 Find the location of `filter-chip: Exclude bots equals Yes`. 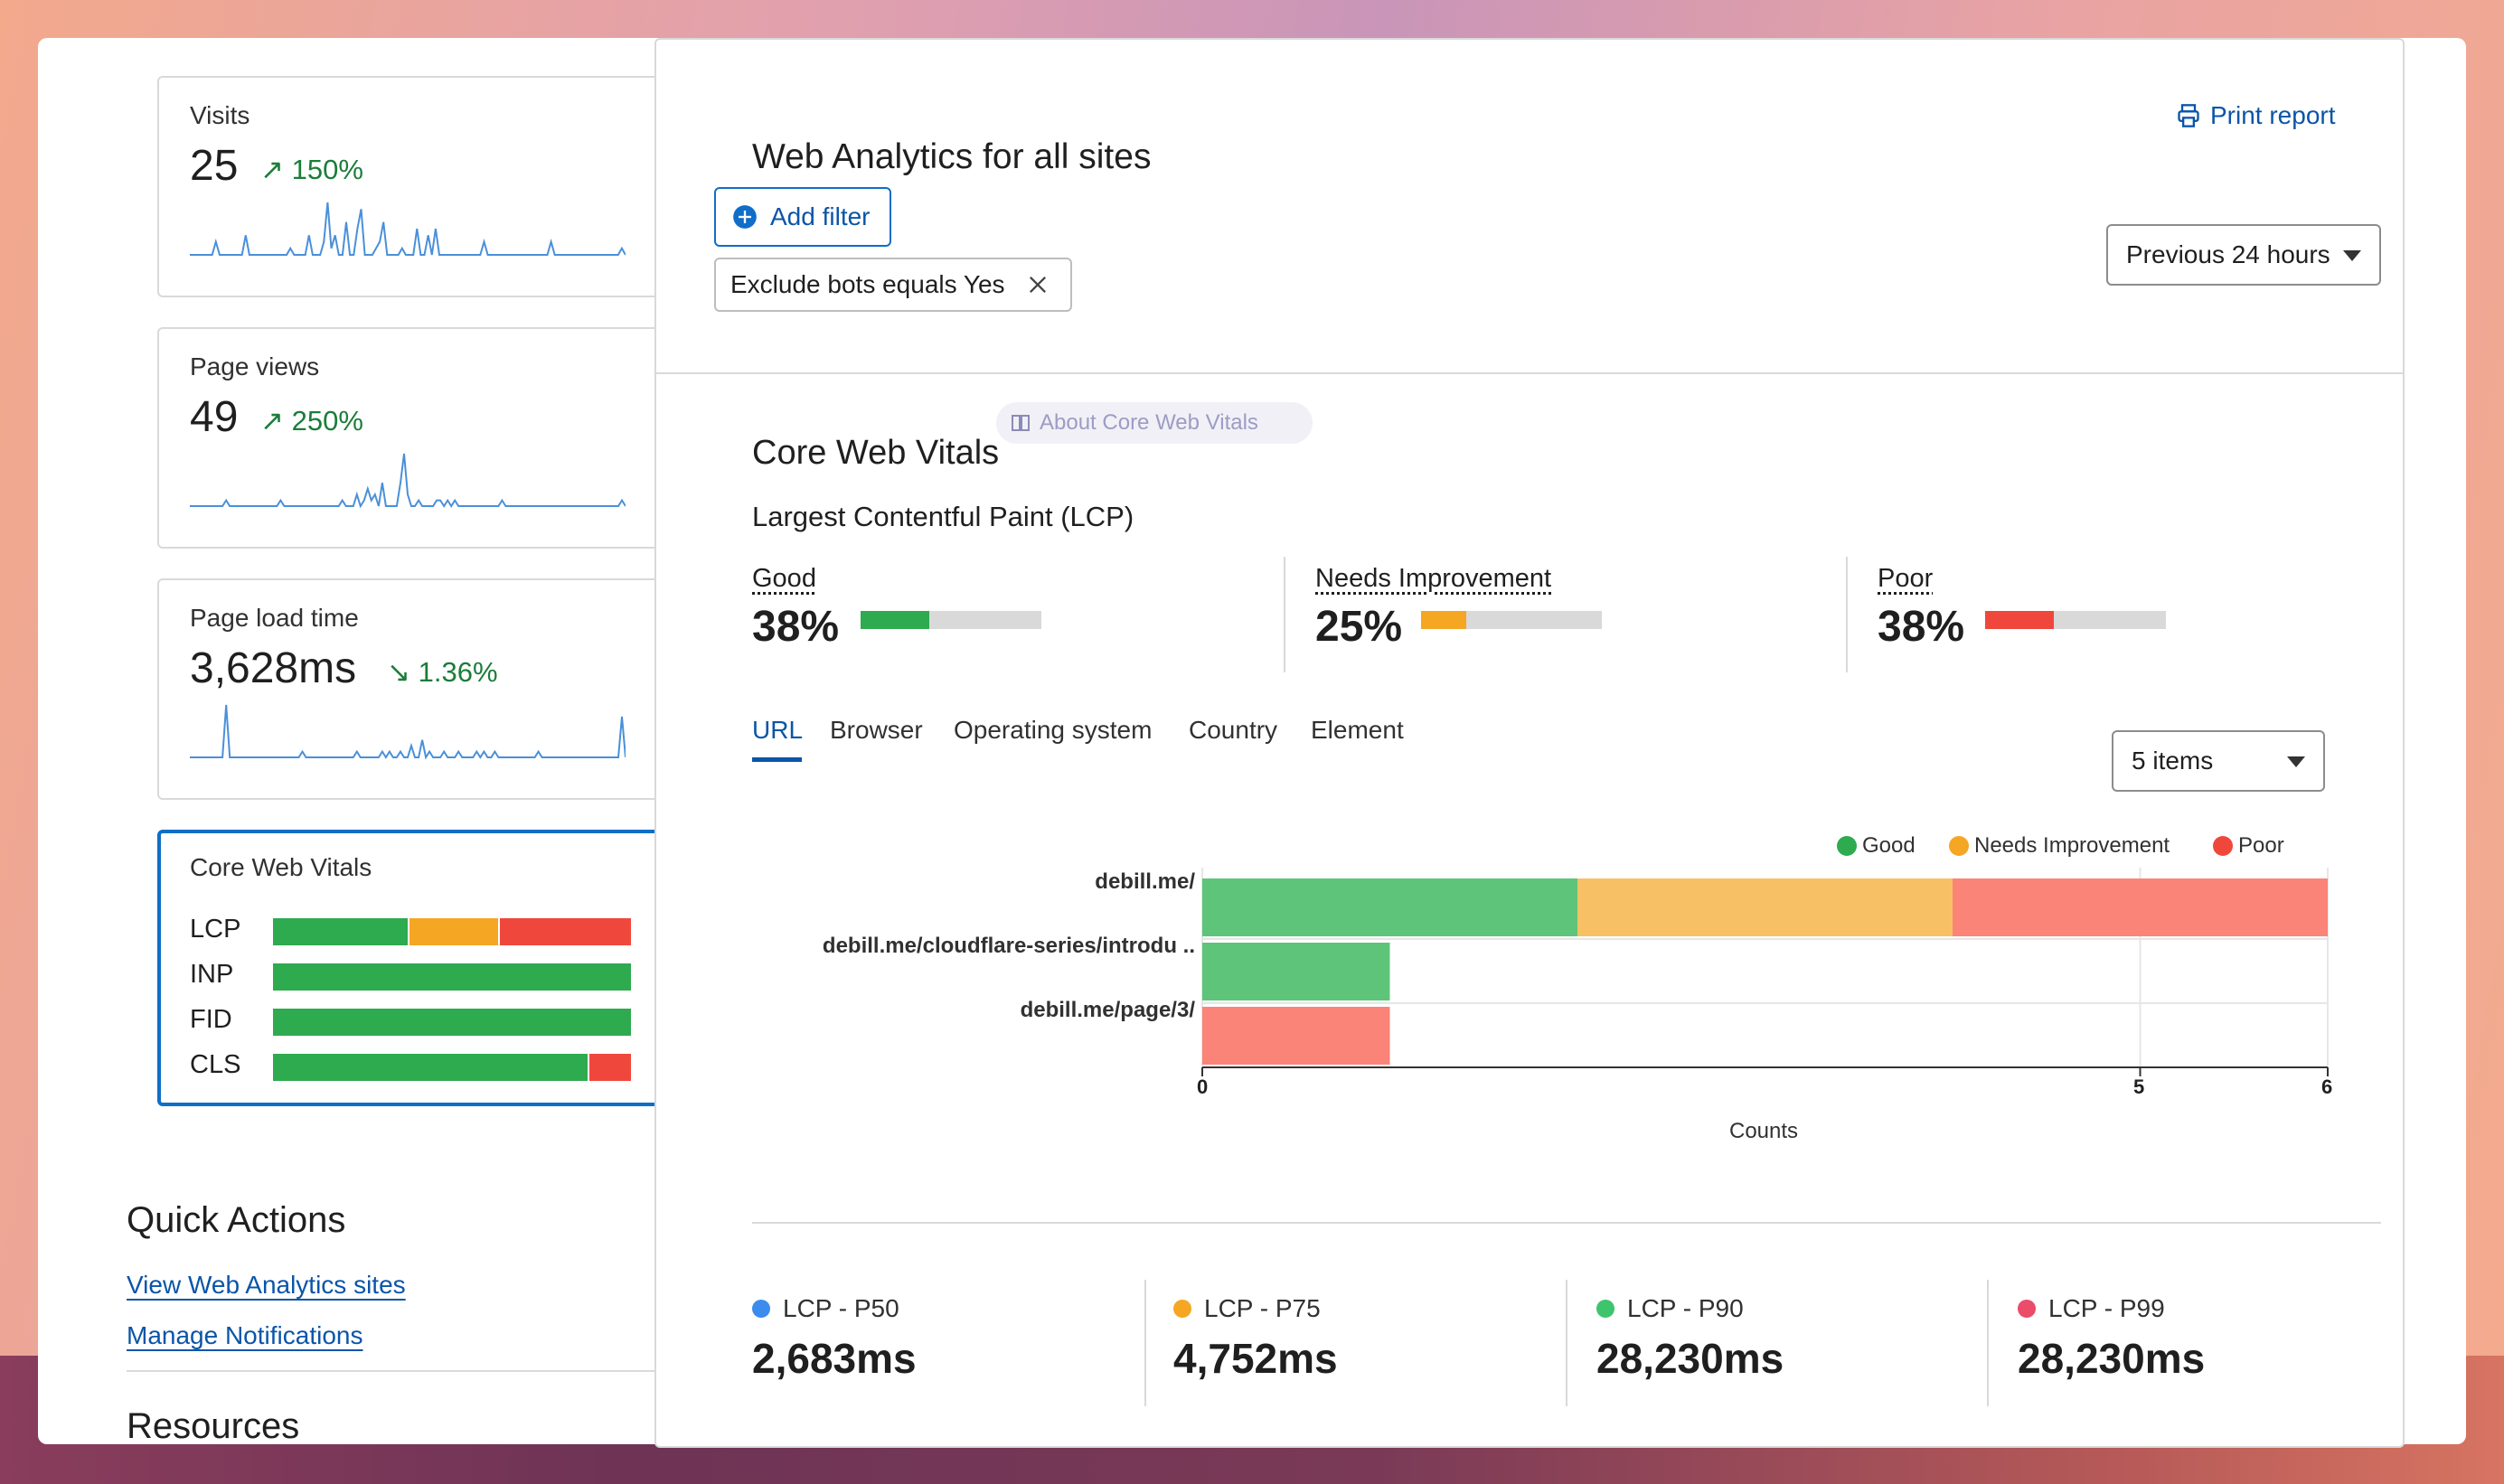

filter-chip: Exclude bots equals Yes is located at coordinates (893, 285).